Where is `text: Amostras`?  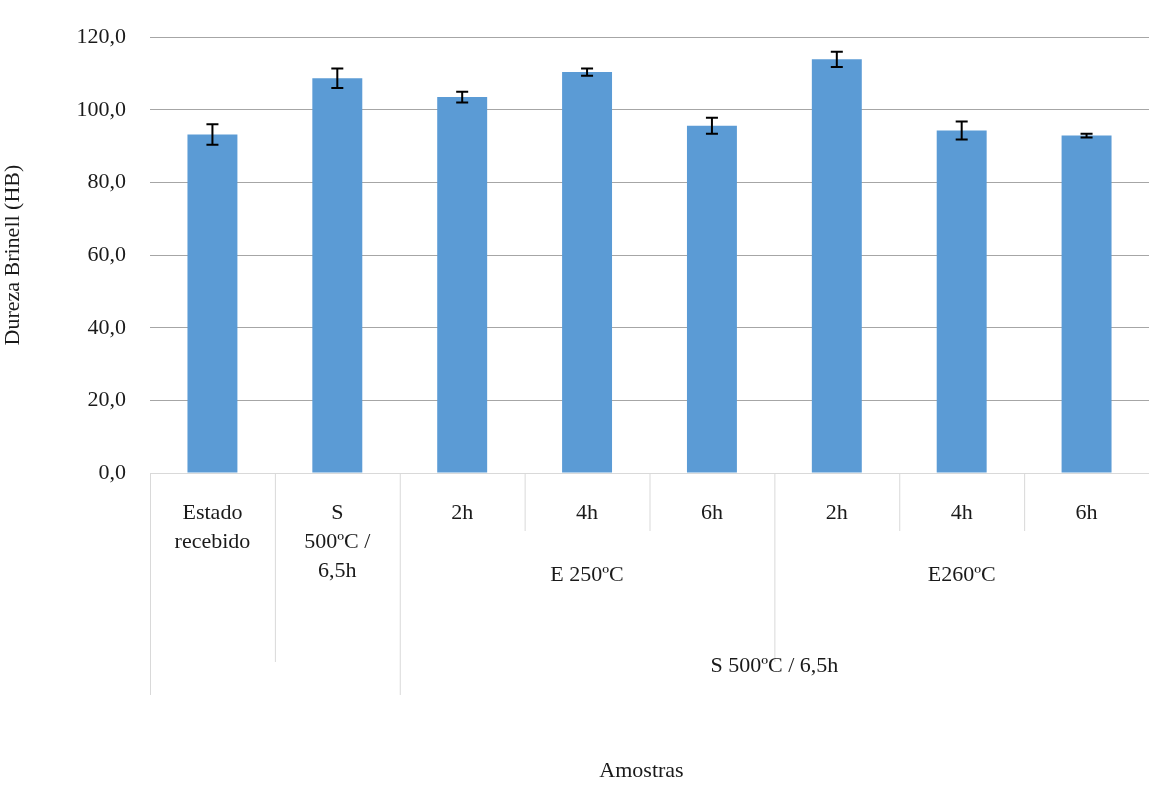 text: Amostras is located at coordinates (641, 769).